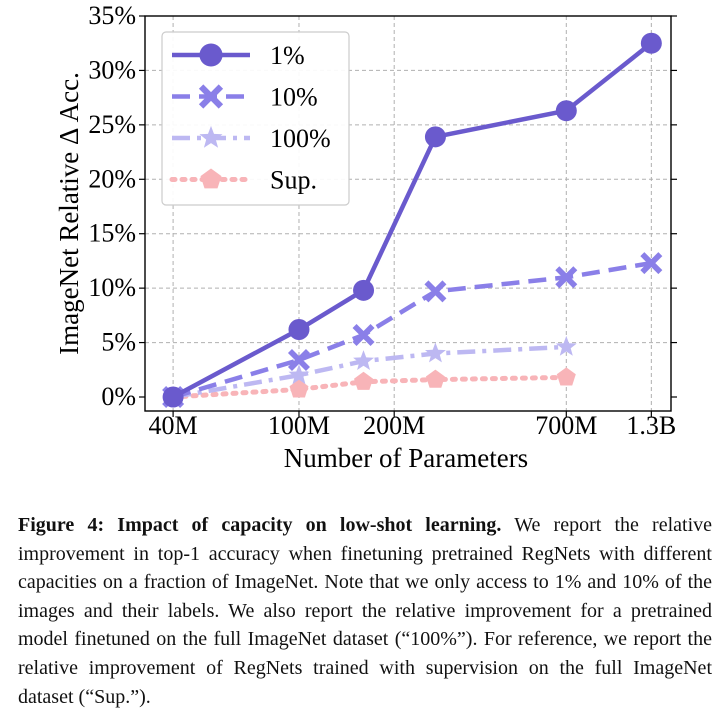 The height and width of the screenshot is (714, 724). What do you see at coordinates (651, 425) in the screenshot?
I see `x-tick-label: 1.3B` at bounding box center [651, 425].